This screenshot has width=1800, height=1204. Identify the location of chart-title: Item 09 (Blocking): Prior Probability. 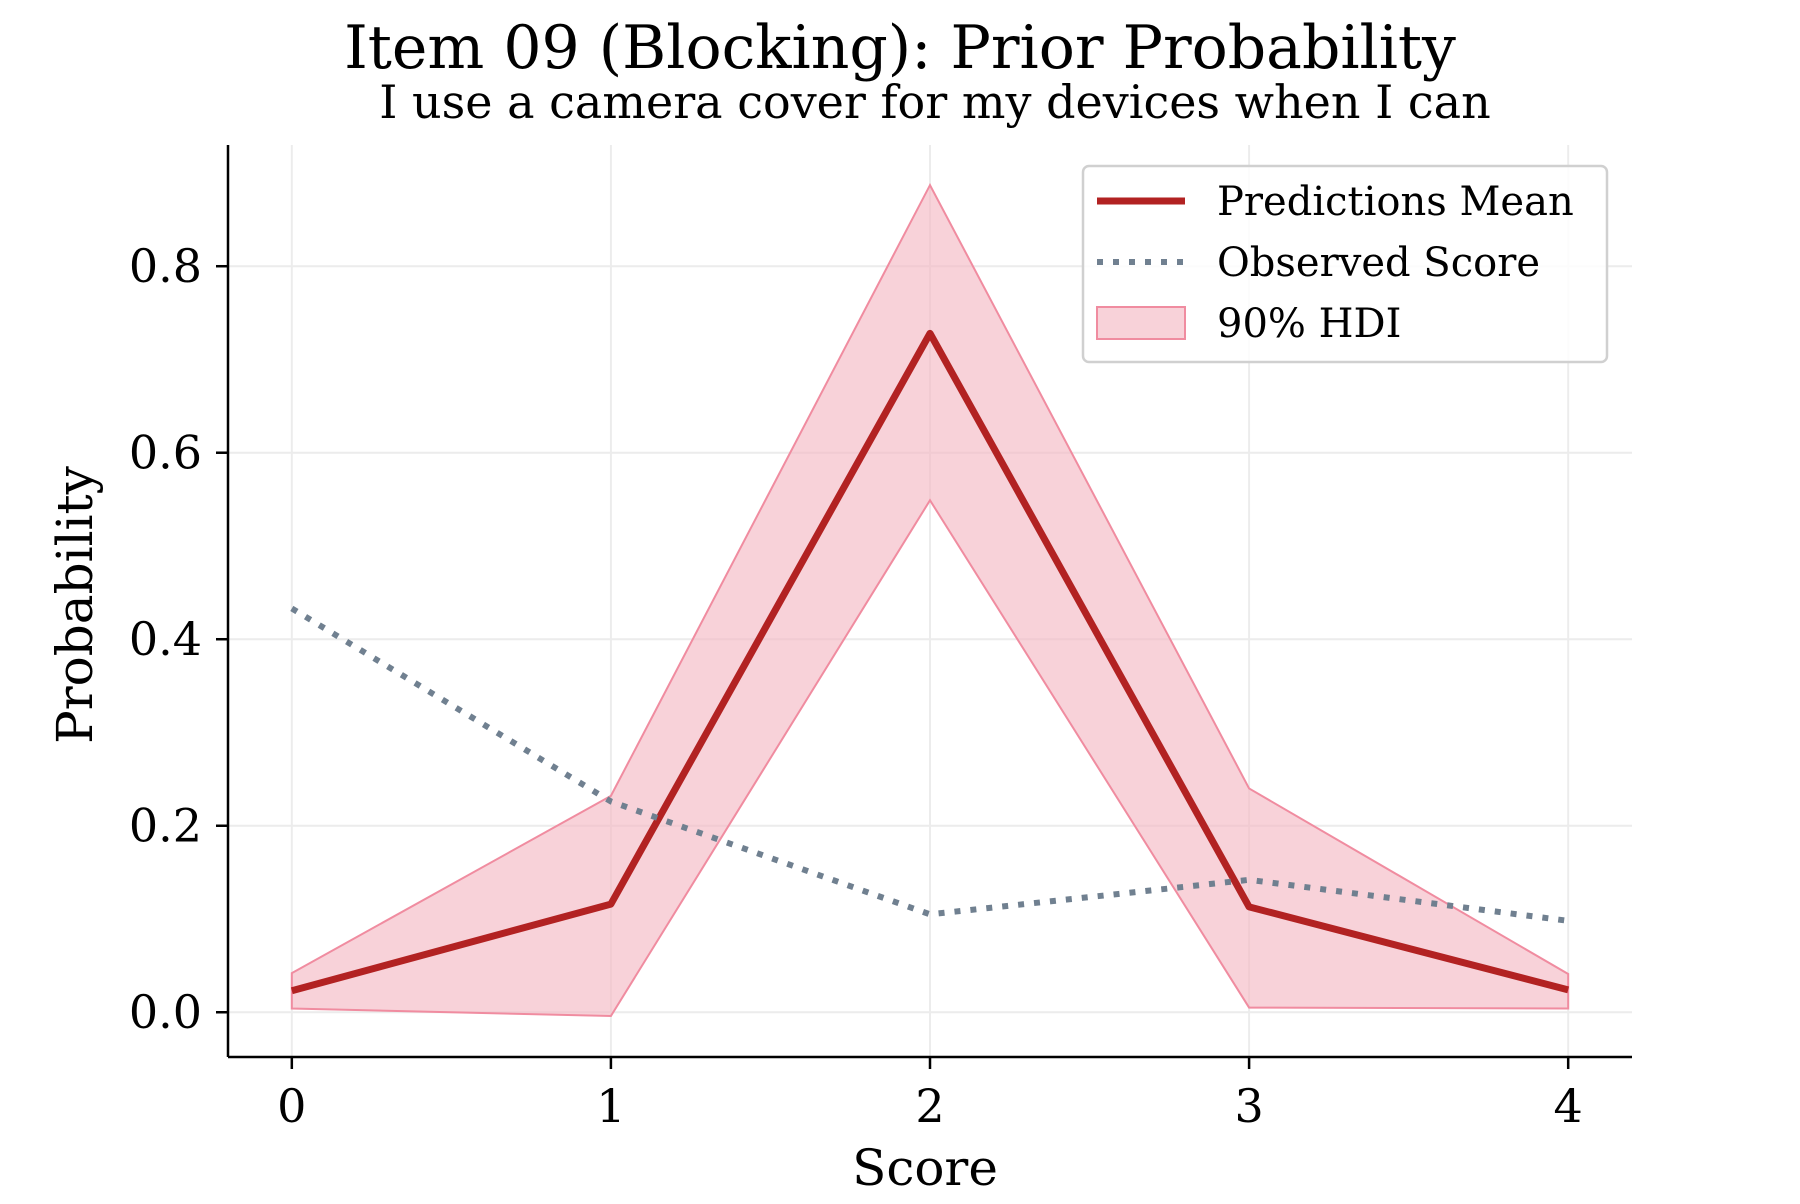
(900, 48).